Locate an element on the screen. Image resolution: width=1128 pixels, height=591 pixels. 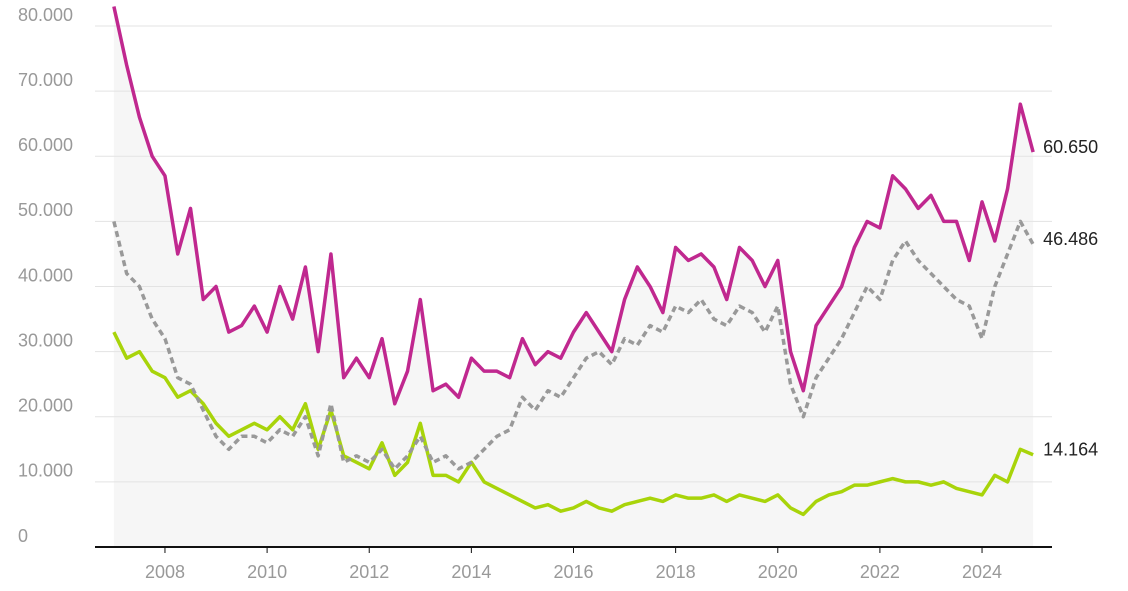
x-tick-label: 2014 is located at coordinates (471, 572).